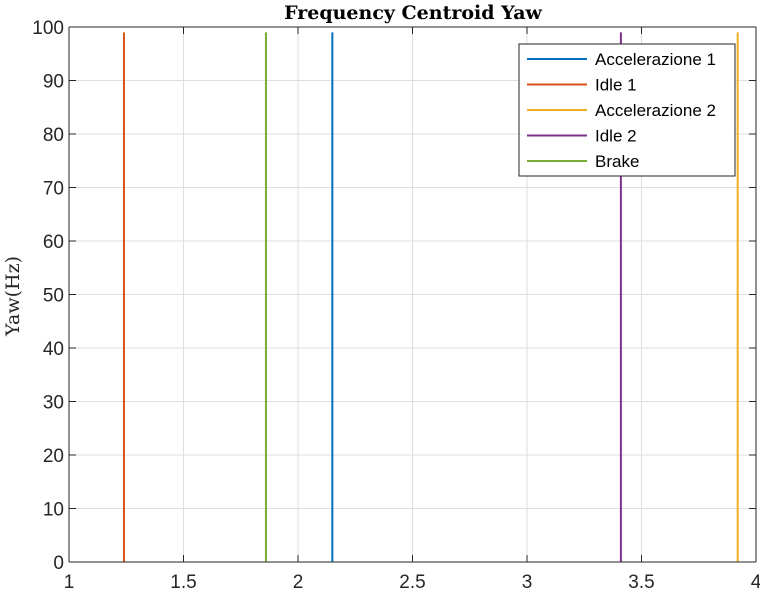  Describe the element at coordinates (413, 13) in the screenshot. I see `chart-title: Frequency Centroid Yaw` at that location.